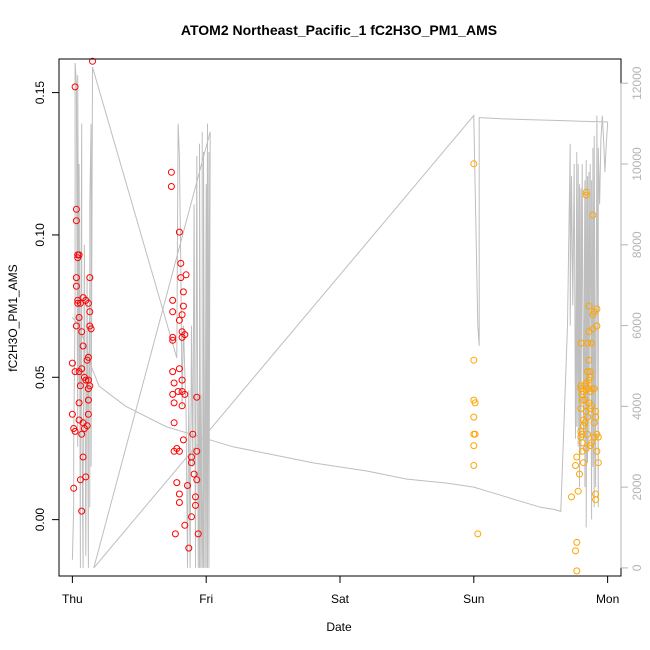 The width and height of the screenshot is (650, 650). I want to click on y-axis-label: fC2H3O_PM1_AMS, so click(13, 317).